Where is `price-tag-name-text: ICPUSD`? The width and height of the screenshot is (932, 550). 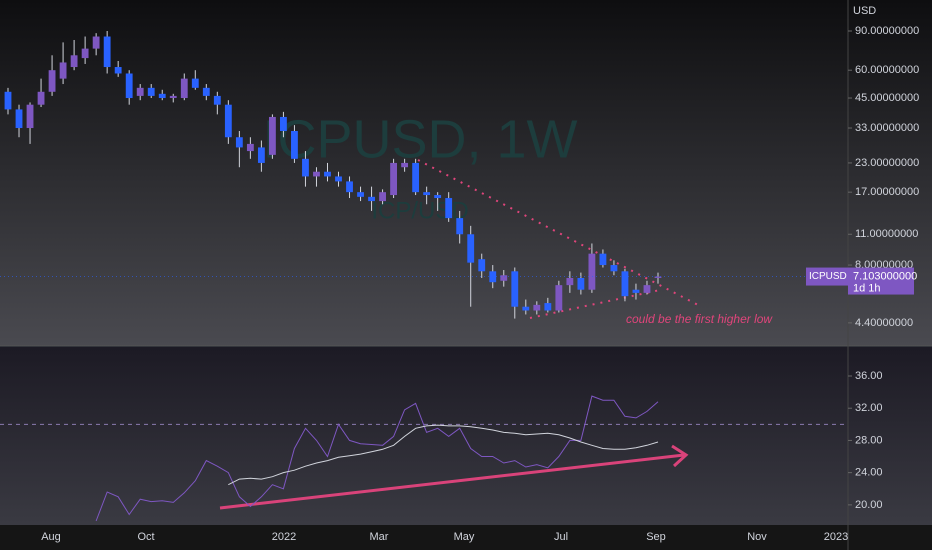 price-tag-name-text: ICPUSD is located at coordinates (828, 276).